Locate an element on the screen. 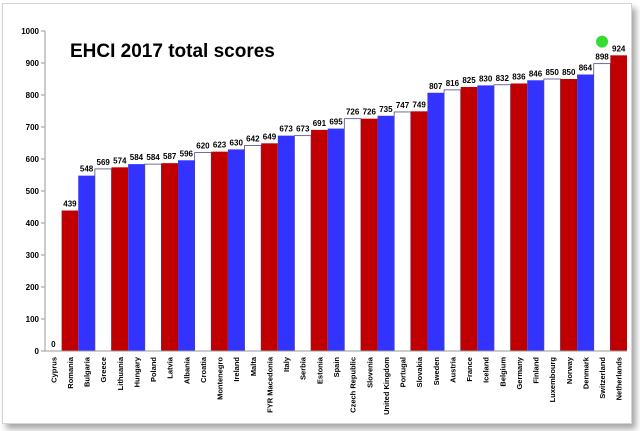 The image size is (640, 431). x-tick-label: Spain is located at coordinates (336, 367).